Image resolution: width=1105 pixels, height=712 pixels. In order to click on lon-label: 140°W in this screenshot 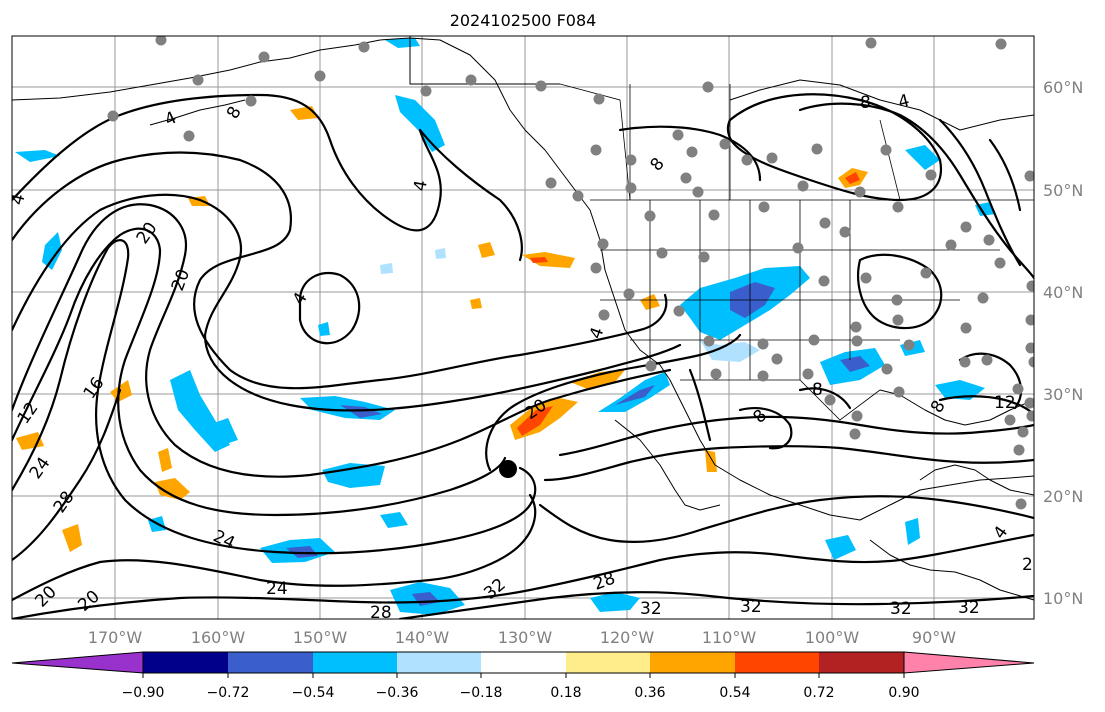, I will do `click(422, 637)`.